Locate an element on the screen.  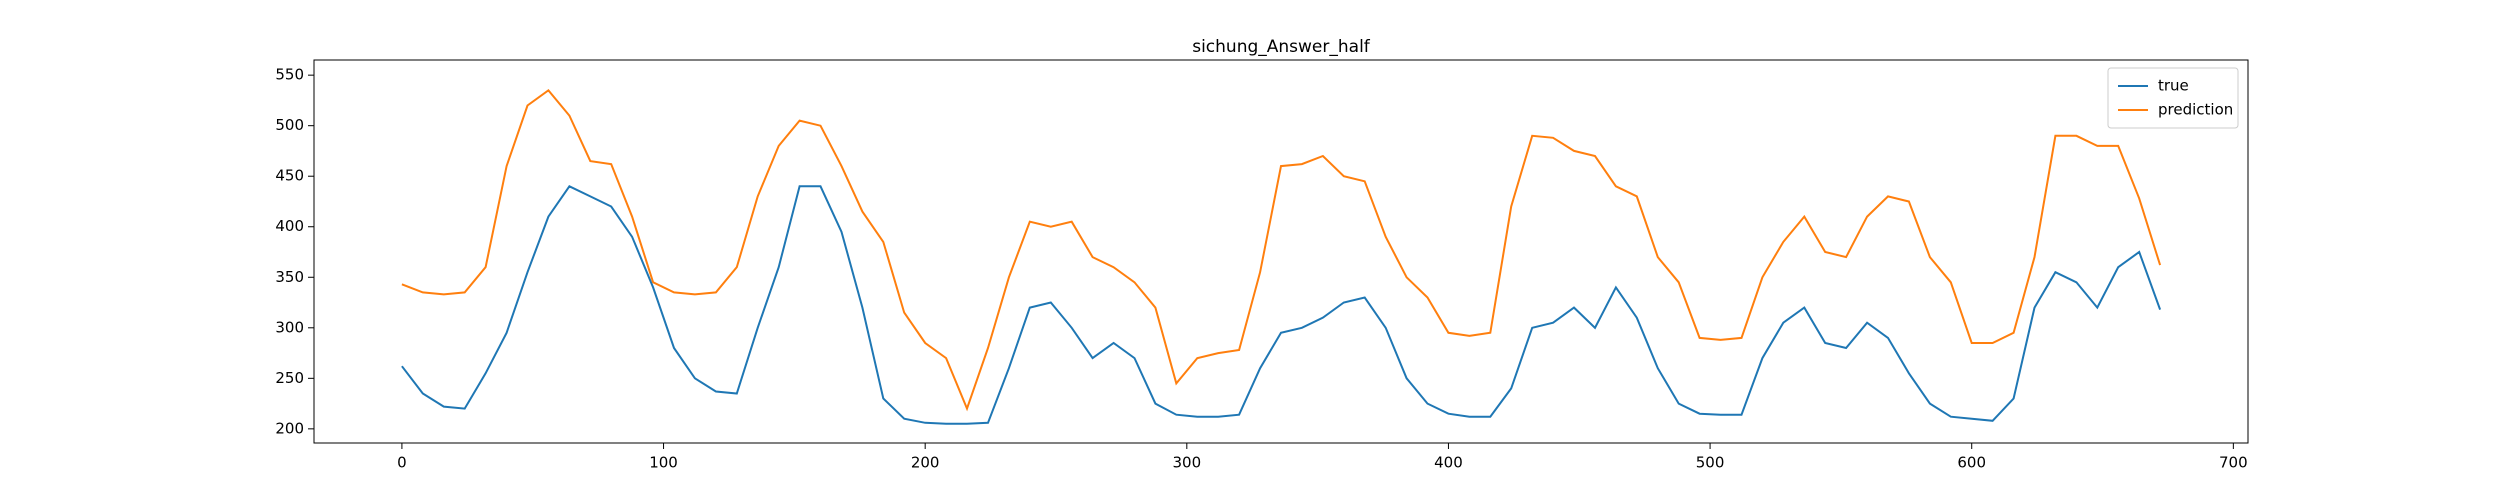
legend-box is located at coordinates (2173, 98).